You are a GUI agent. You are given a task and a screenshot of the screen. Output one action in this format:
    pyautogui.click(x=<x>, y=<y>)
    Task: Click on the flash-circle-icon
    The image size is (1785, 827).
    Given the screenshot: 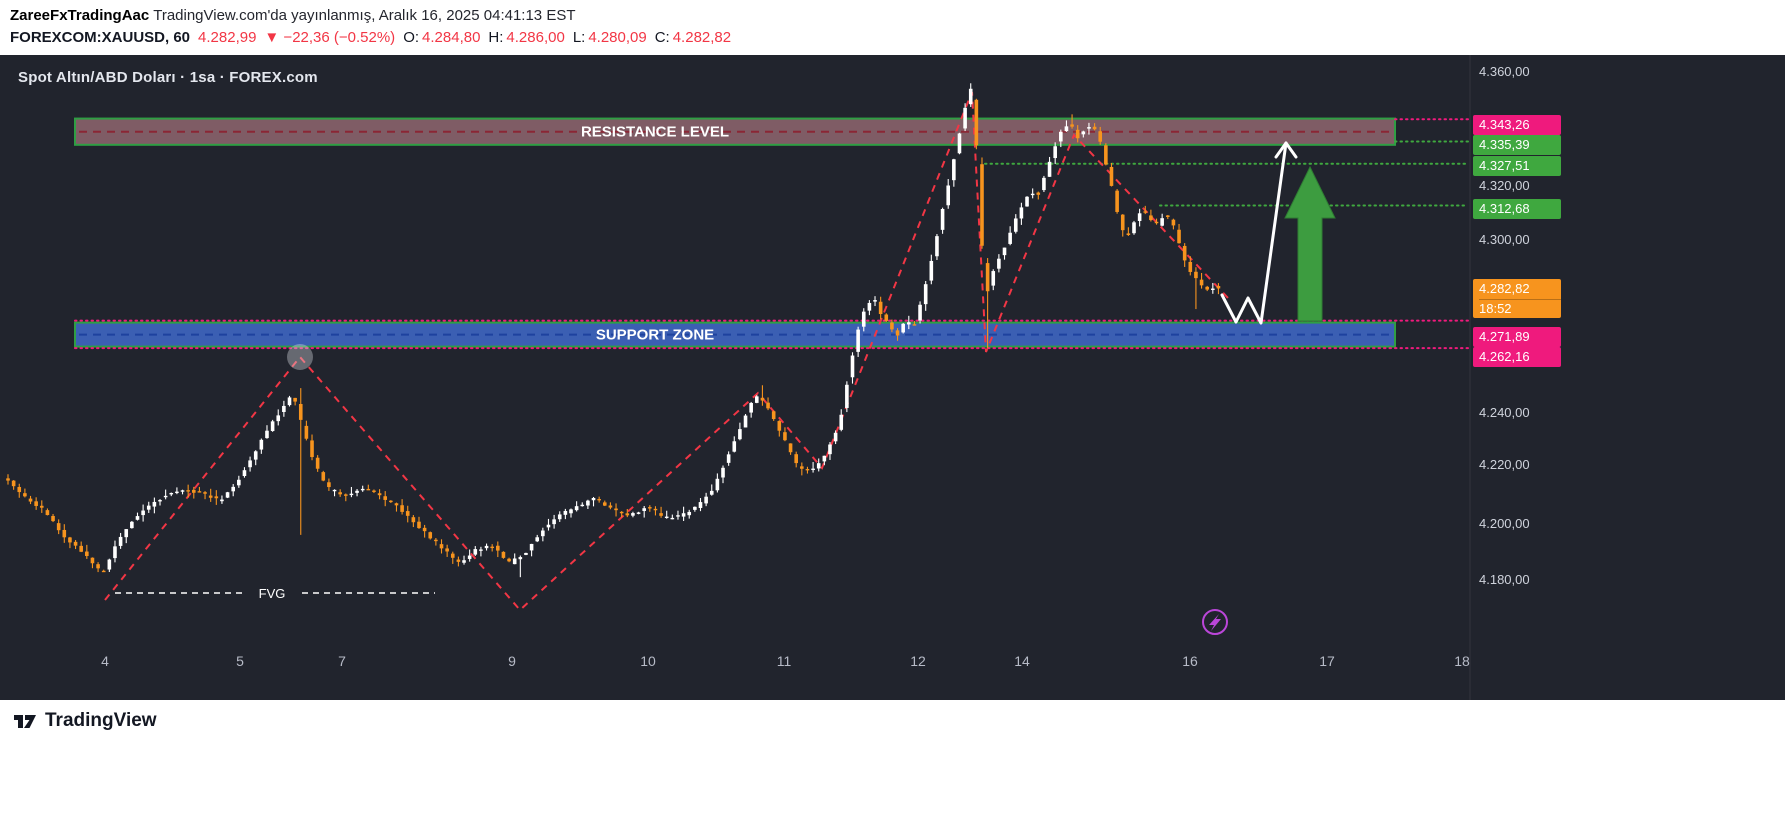 What is the action you would take?
    pyautogui.click(x=1215, y=622)
    